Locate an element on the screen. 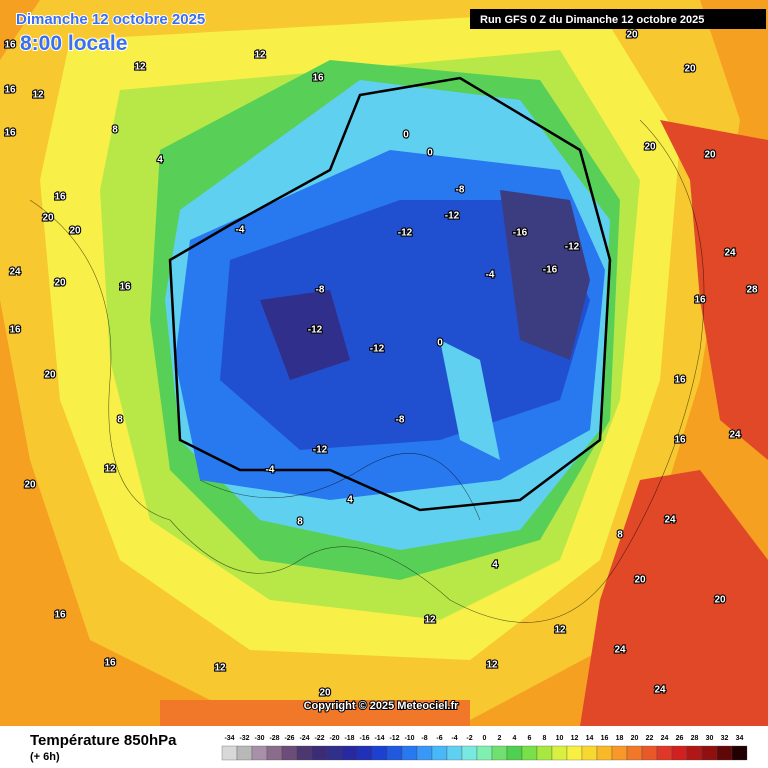 This screenshot has height=768, width=768. scale-label: 8 is located at coordinates (545, 738).